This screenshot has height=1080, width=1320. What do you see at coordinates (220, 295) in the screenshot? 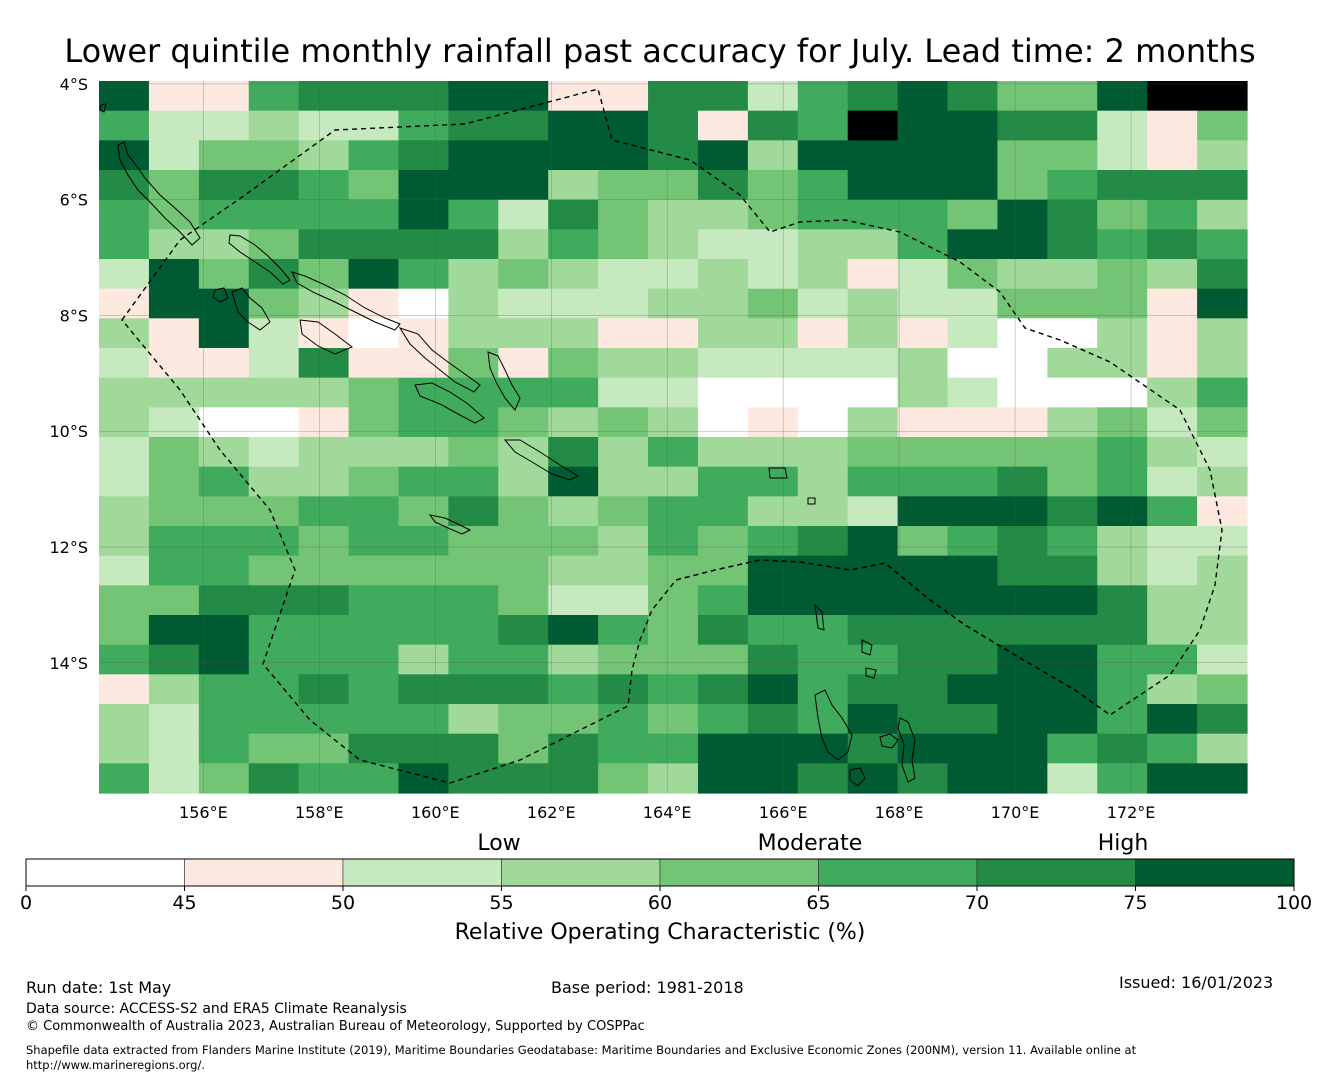
I see `vella-lavella-outline` at bounding box center [220, 295].